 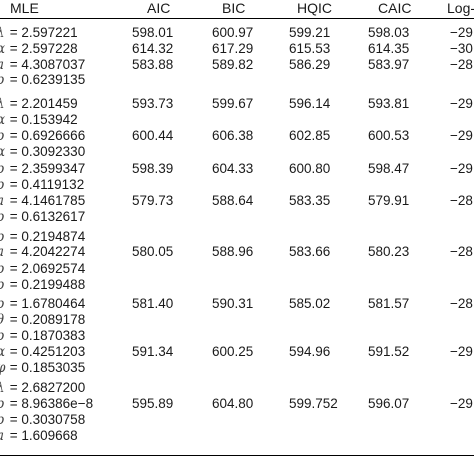 I want to click on mle-value: = 2.597228, so click(x=42, y=48).